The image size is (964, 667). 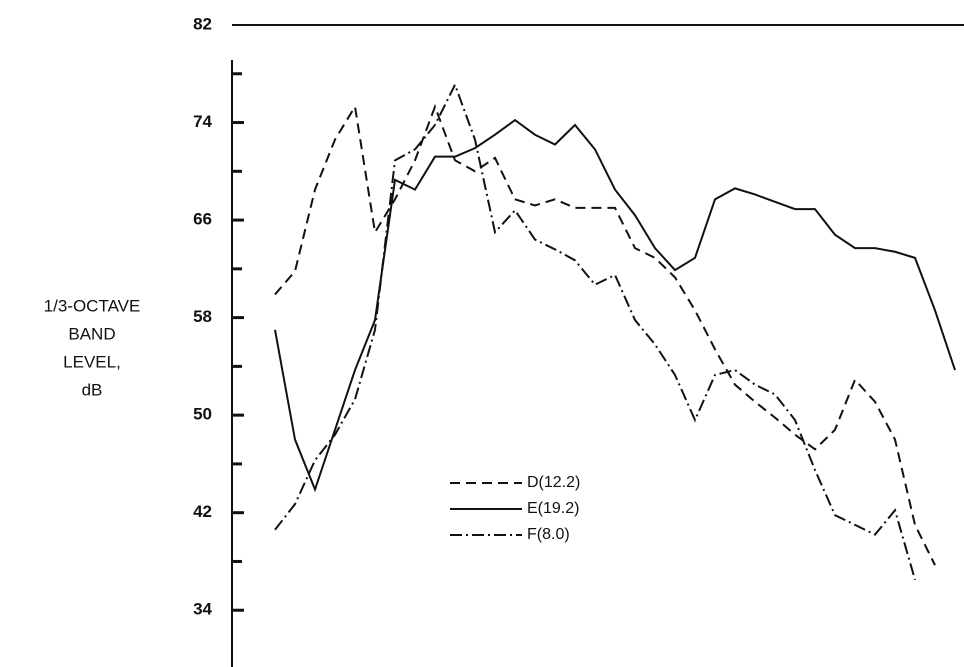 What do you see at coordinates (202, 316) in the screenshot?
I see `y-tick-label: 58` at bounding box center [202, 316].